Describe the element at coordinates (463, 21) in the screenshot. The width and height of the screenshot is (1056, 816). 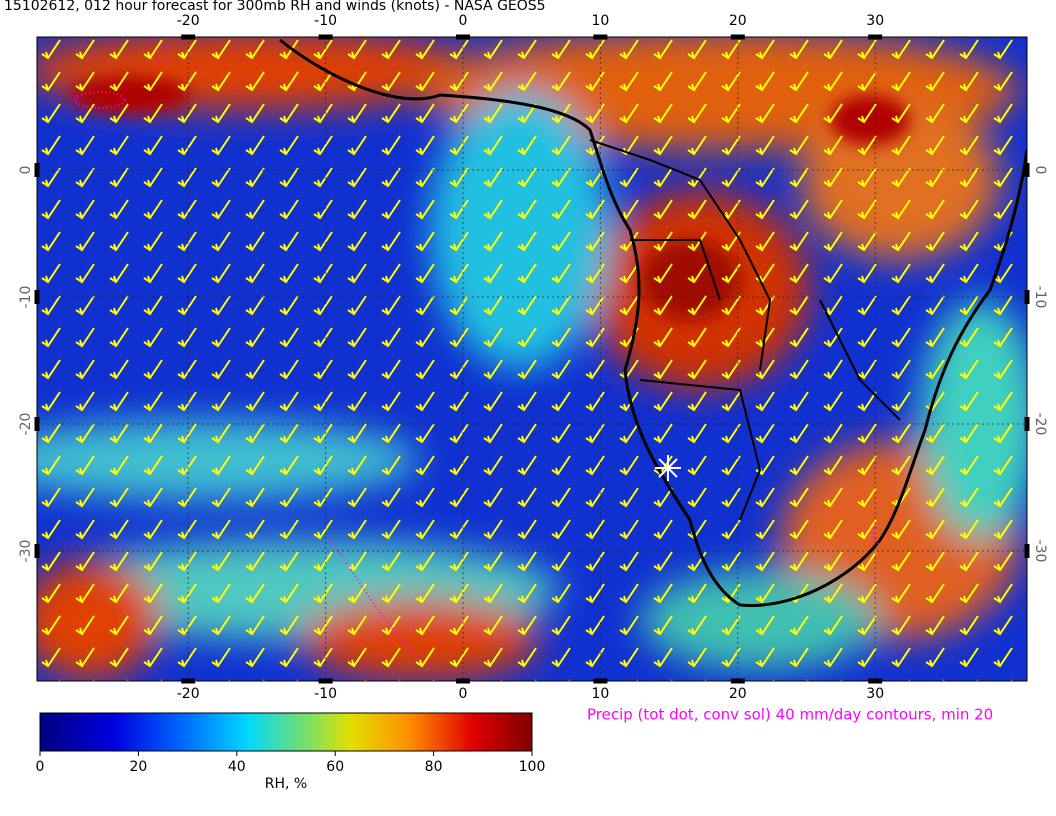
I see `lon-label-top: 0` at that location.